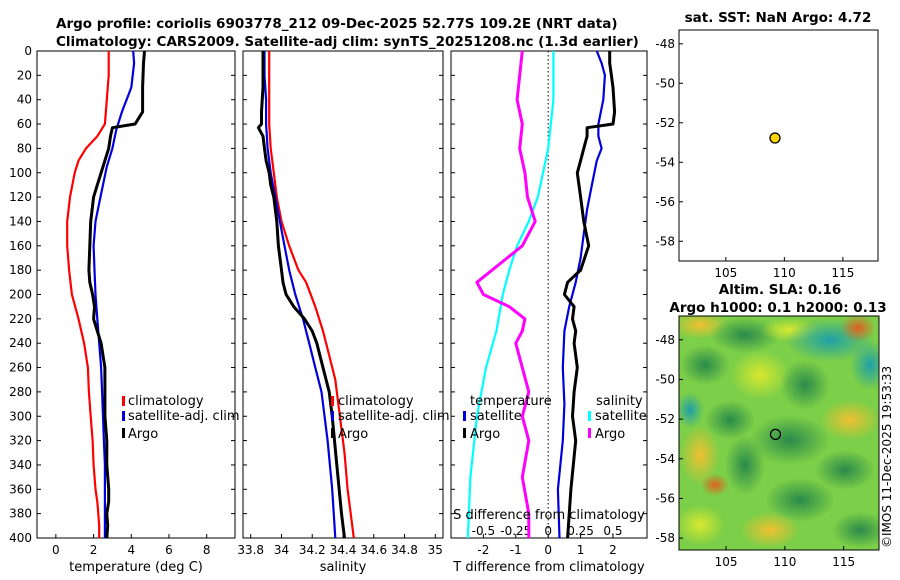 The width and height of the screenshot is (900, 580). Describe the element at coordinates (887, 457) in the screenshot. I see `imos-watermark: ©IMOS 11-Dec-2025 19:53:33` at that location.